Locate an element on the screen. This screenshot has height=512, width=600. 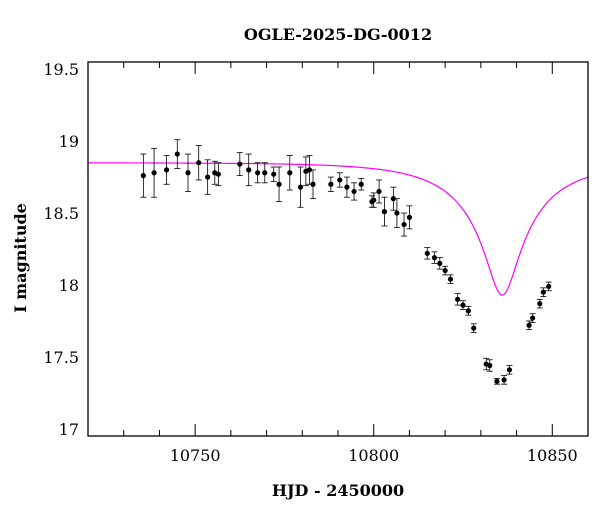
x-tick-label: 10800 is located at coordinates (373, 455).